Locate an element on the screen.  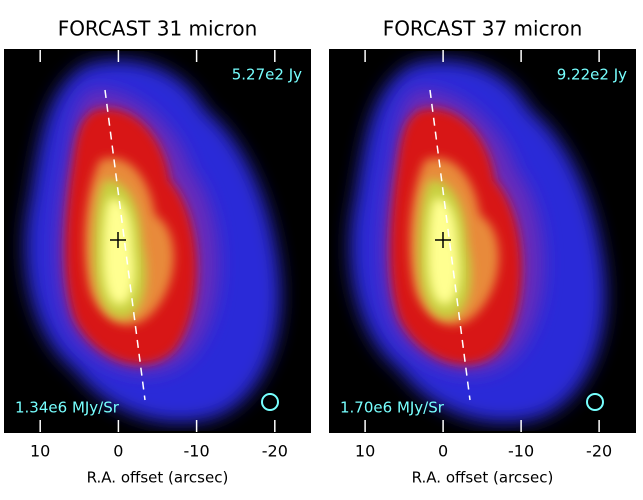
panel-title: FORCAST 37 micron is located at coordinates (483, 29).